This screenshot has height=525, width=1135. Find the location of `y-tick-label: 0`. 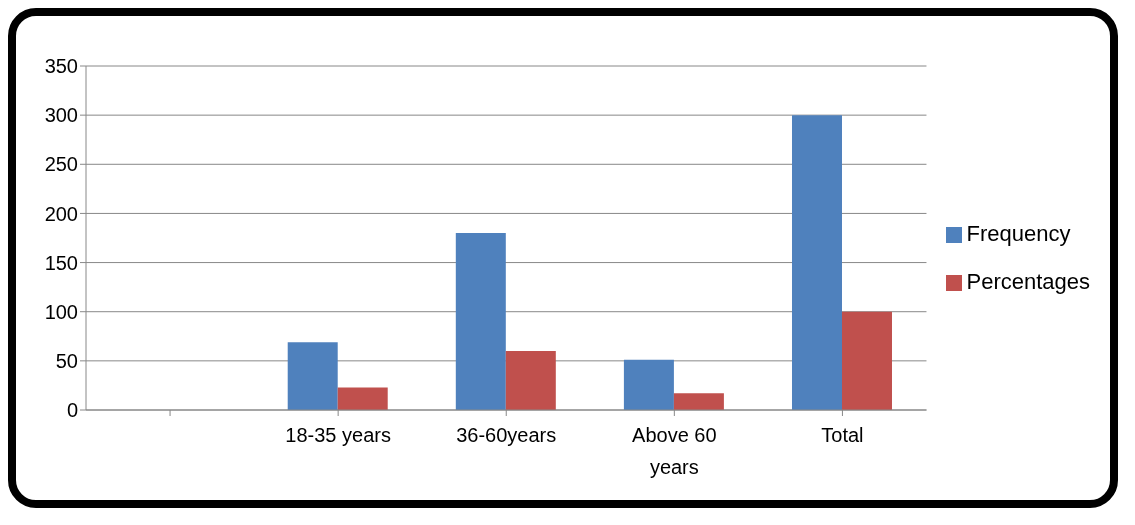

y-tick-label: 0 is located at coordinates (72, 410).